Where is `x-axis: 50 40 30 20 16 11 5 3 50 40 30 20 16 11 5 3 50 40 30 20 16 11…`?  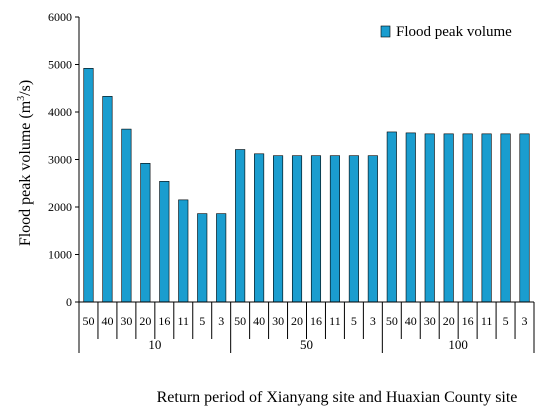 x-axis: 50 40 30 20 16 11 5 3 50 40 30 20 16 11 5 3 50 40 30 20 16 11… is located at coordinates (306, 327).